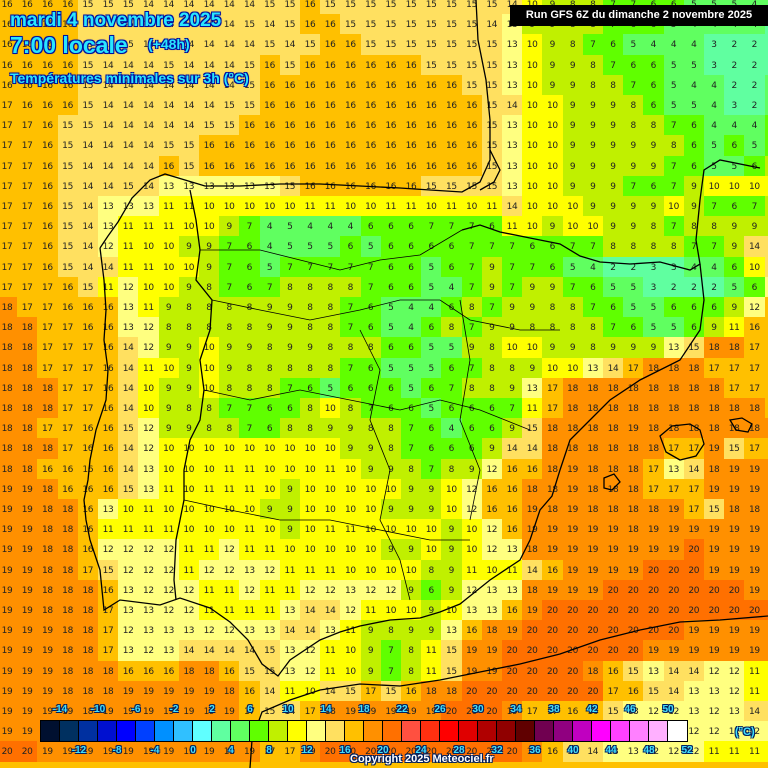 The image size is (768, 768). What do you see at coordinates (189, 409) in the screenshot?
I see `grid-value: 8` at bounding box center [189, 409].